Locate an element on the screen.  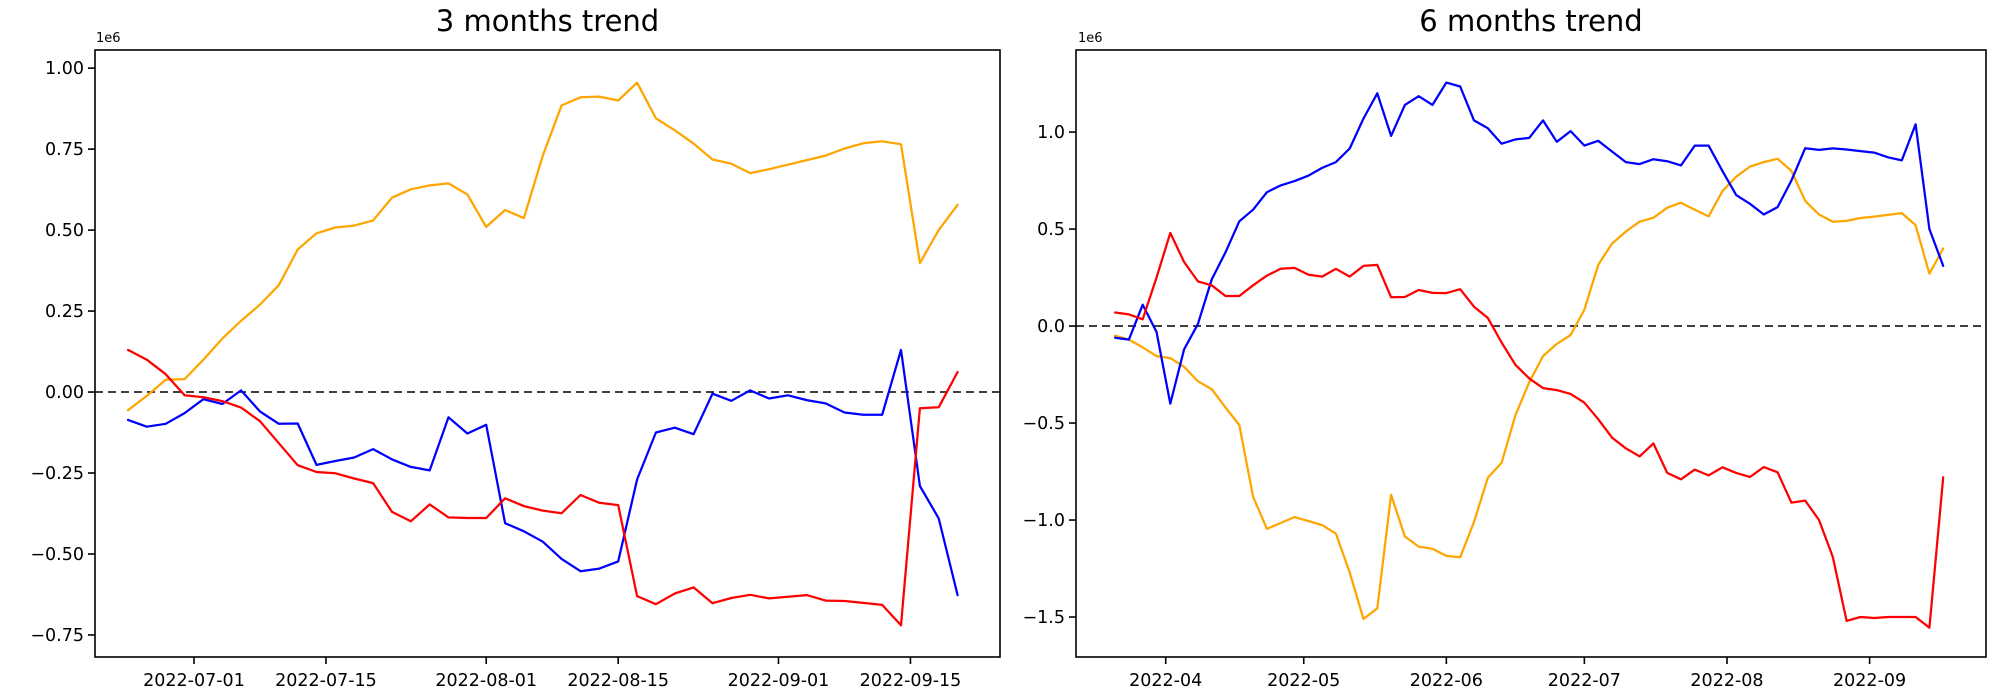
y-tick-label: 0.5 is located at coordinates (1051, 230).